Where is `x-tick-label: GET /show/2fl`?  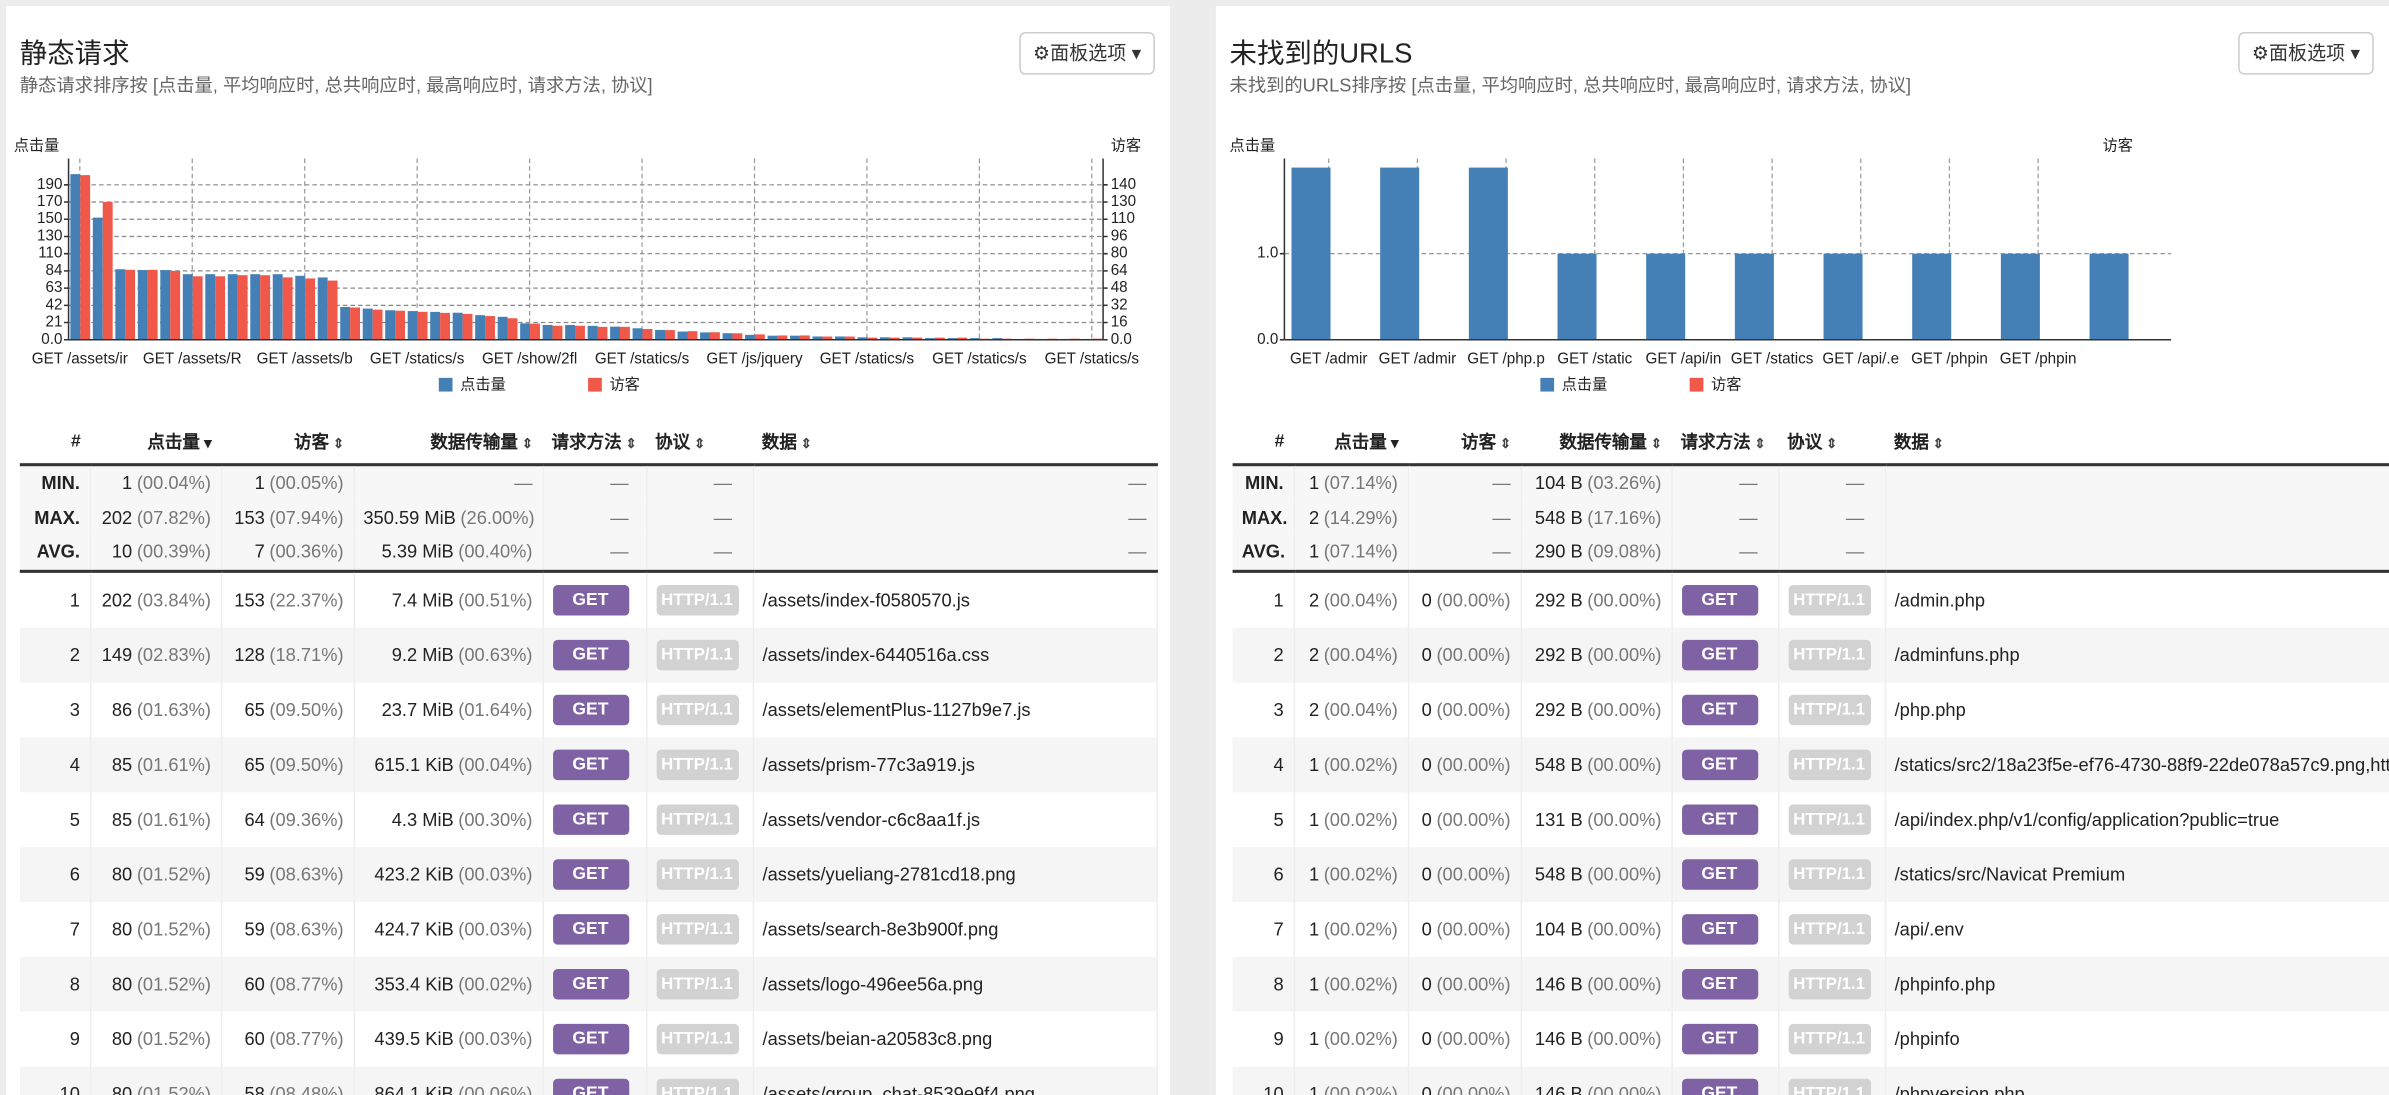 x-tick-label: GET /show/2fl is located at coordinates (529, 359).